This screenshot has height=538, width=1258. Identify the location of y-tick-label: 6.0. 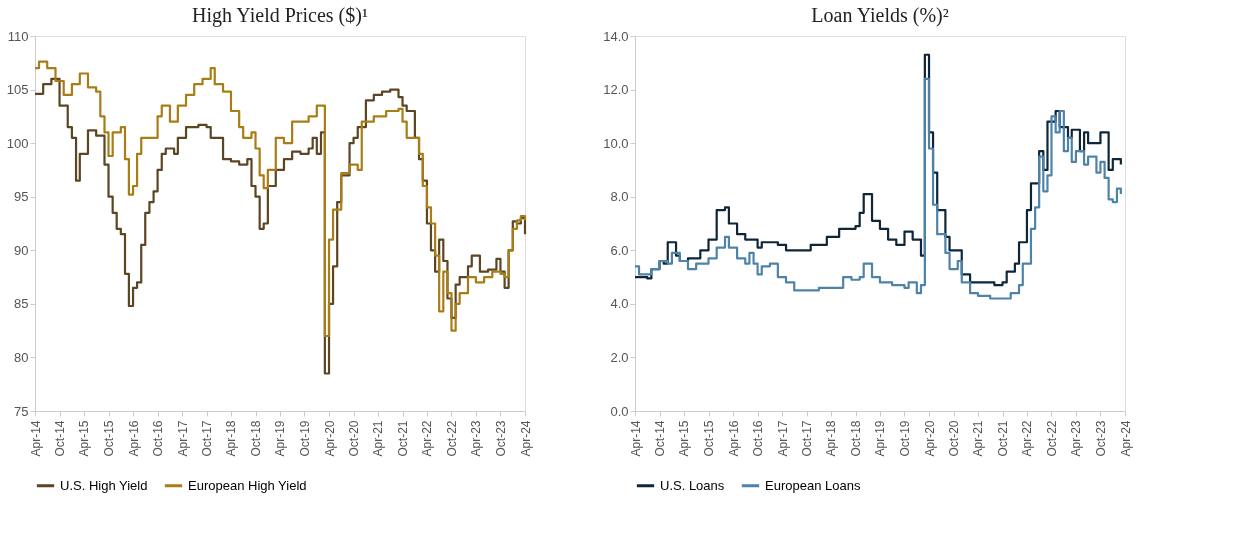
(619, 250).